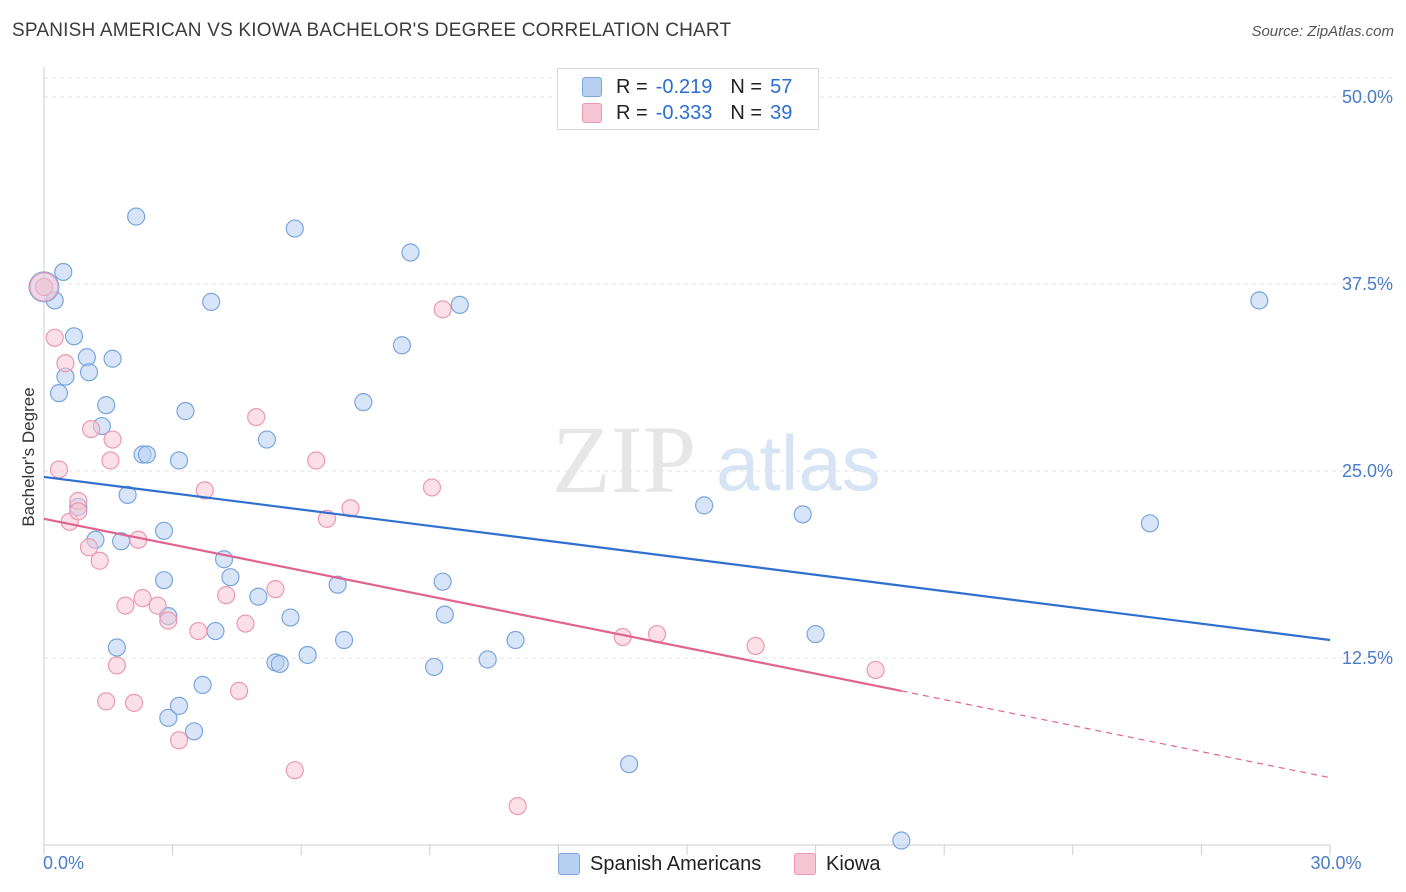 This screenshot has width=1406, height=892. What do you see at coordinates (1322, 31) in the screenshot?
I see `source-label: Source: ZipAtlas.com` at bounding box center [1322, 31].